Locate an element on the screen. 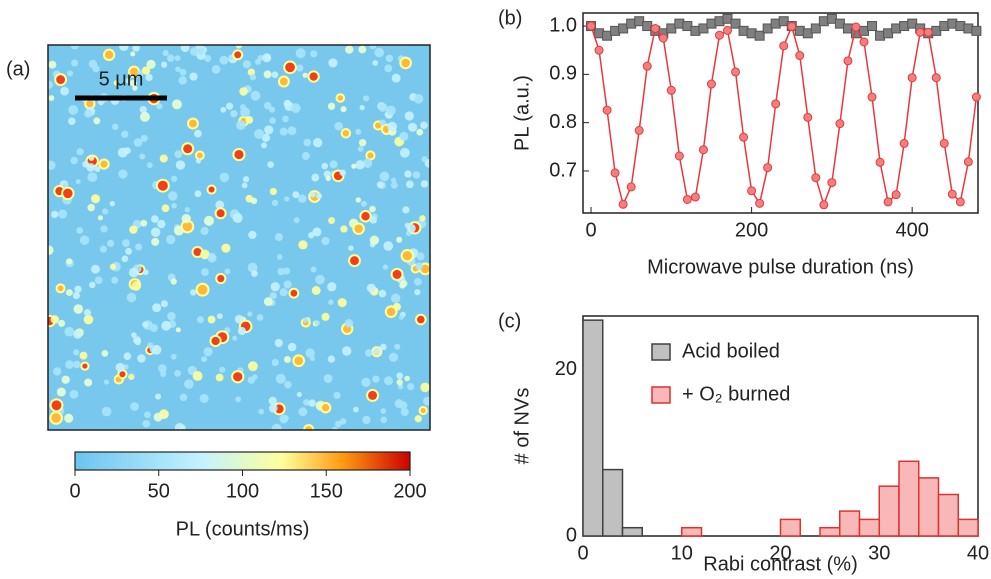 This screenshot has height=579, width=991. x-tick-label: 10 is located at coordinates (682, 553).